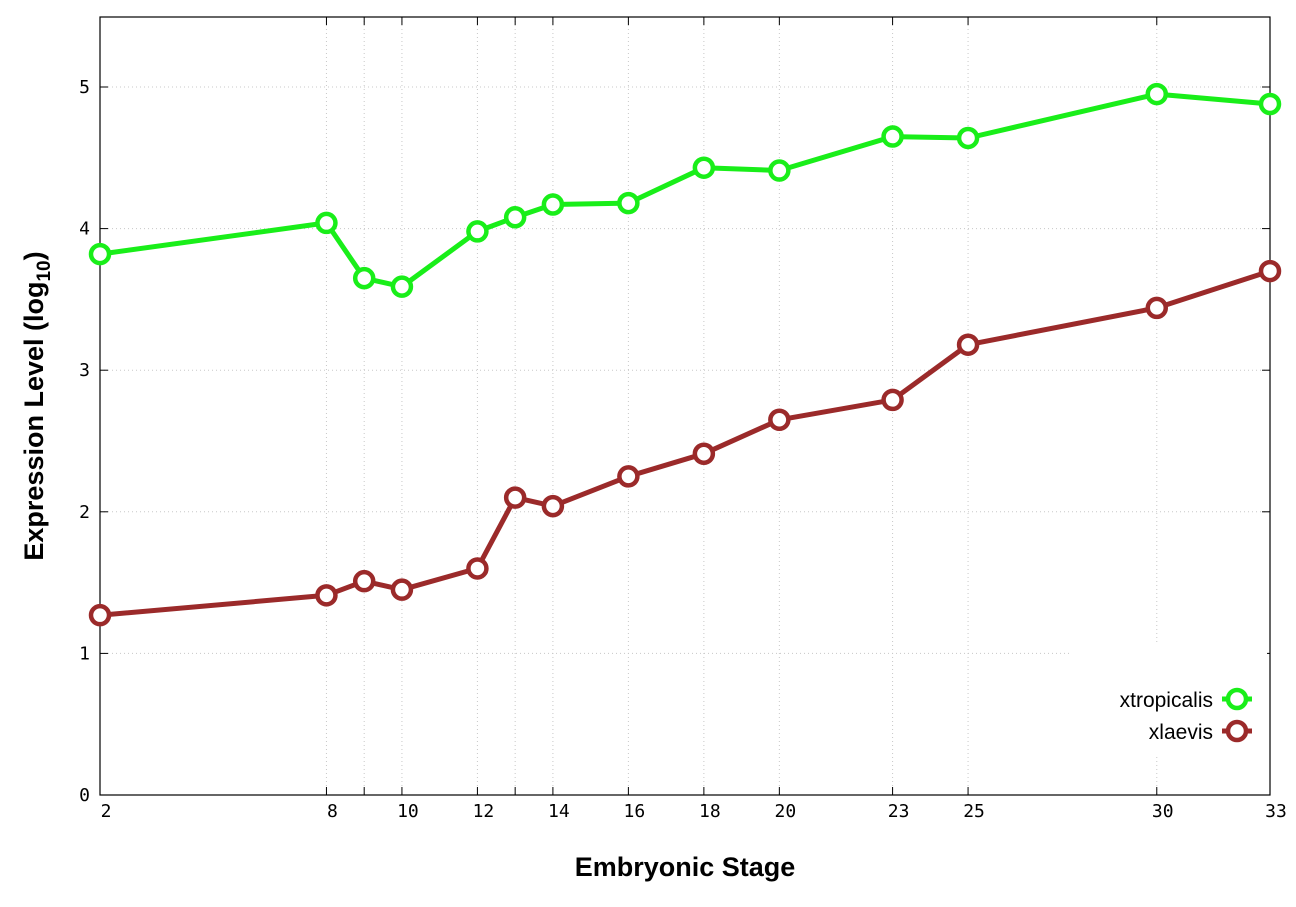  I want to click on y-axis-title-close: ), so click(34, 255).